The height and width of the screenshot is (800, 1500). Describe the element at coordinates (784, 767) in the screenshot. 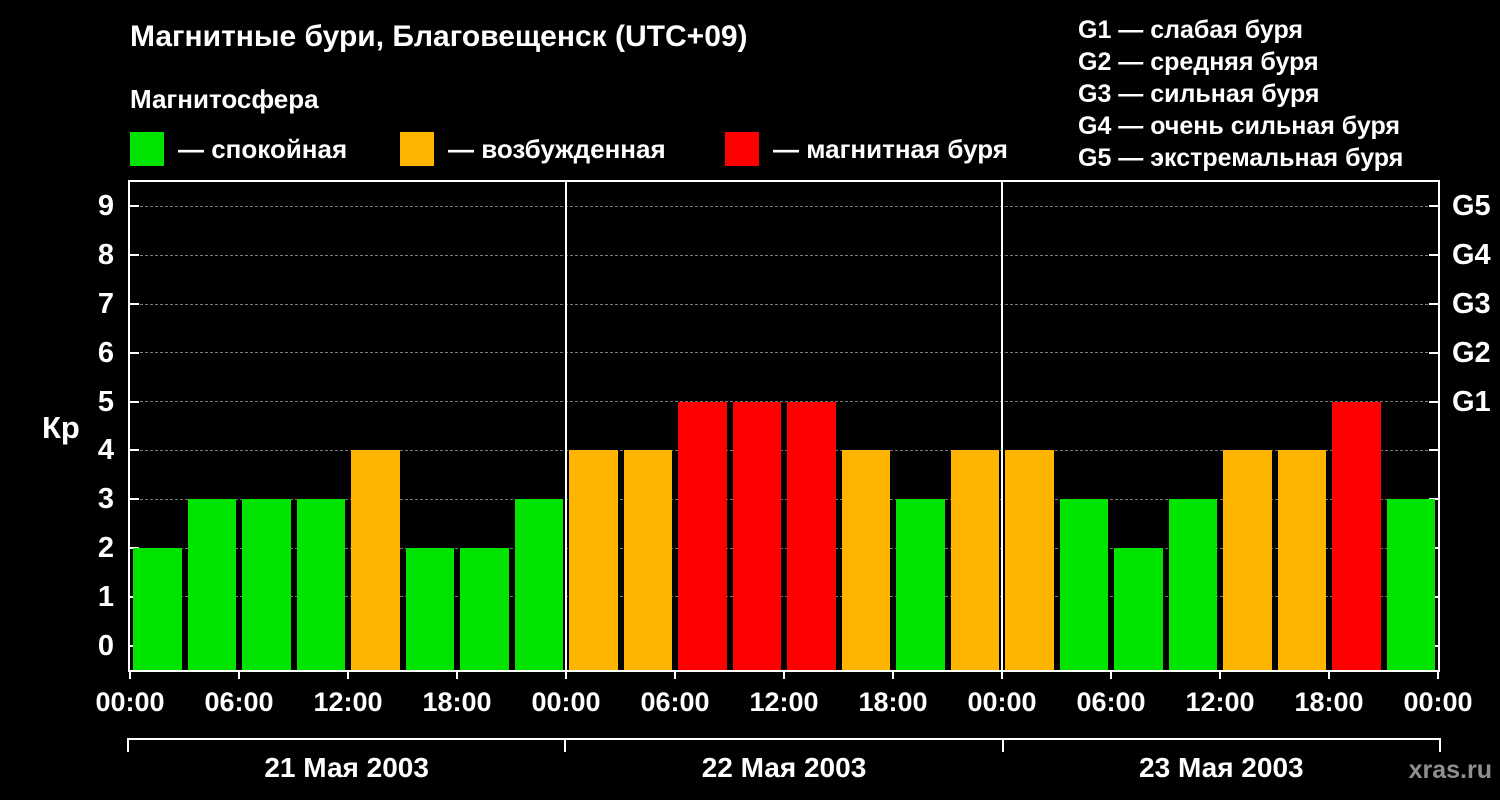

I see `date-label: 22 Мая 2003` at that location.